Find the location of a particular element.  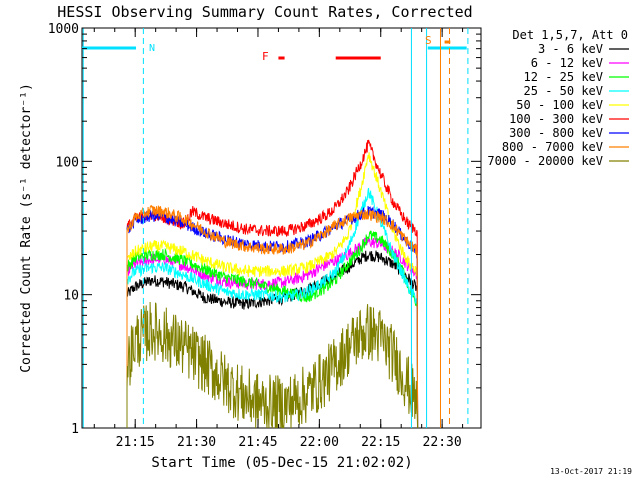

x-tick-label: 21:45 is located at coordinates (257, 442).